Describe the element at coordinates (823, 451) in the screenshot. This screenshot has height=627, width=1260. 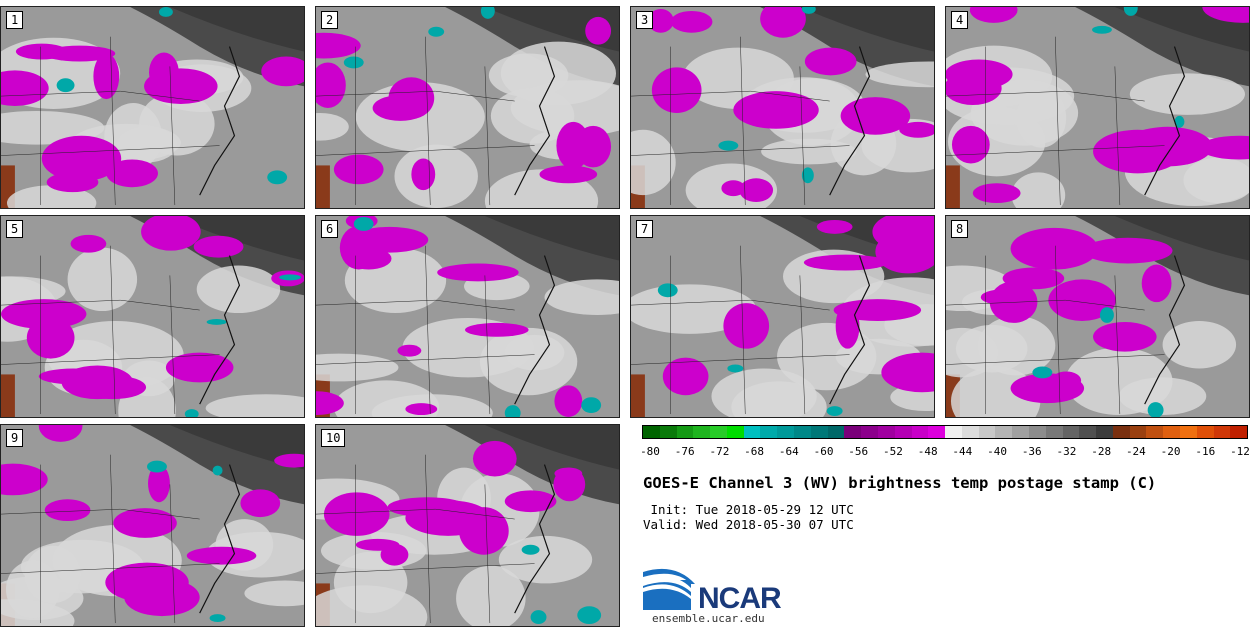
I see `colorbar-tick-label: -60` at that location.